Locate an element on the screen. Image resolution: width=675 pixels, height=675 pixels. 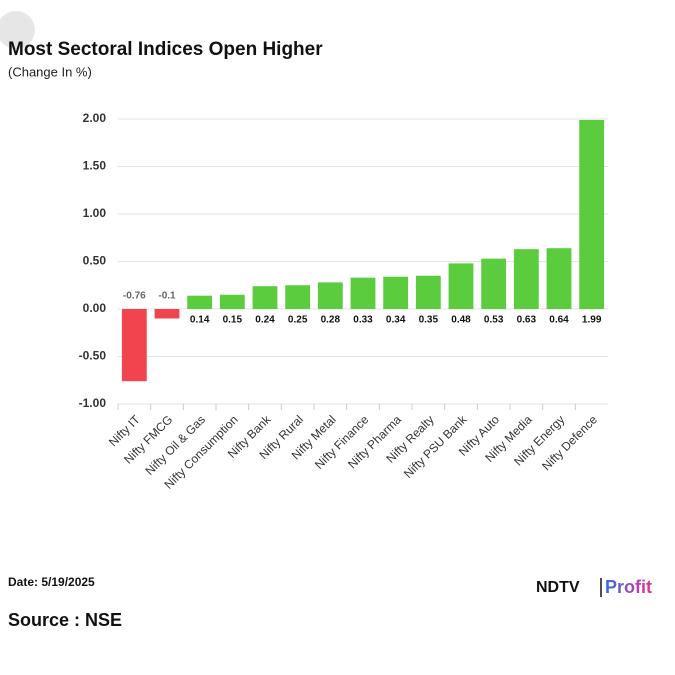
value-label: 0.48 is located at coordinates (461, 320).